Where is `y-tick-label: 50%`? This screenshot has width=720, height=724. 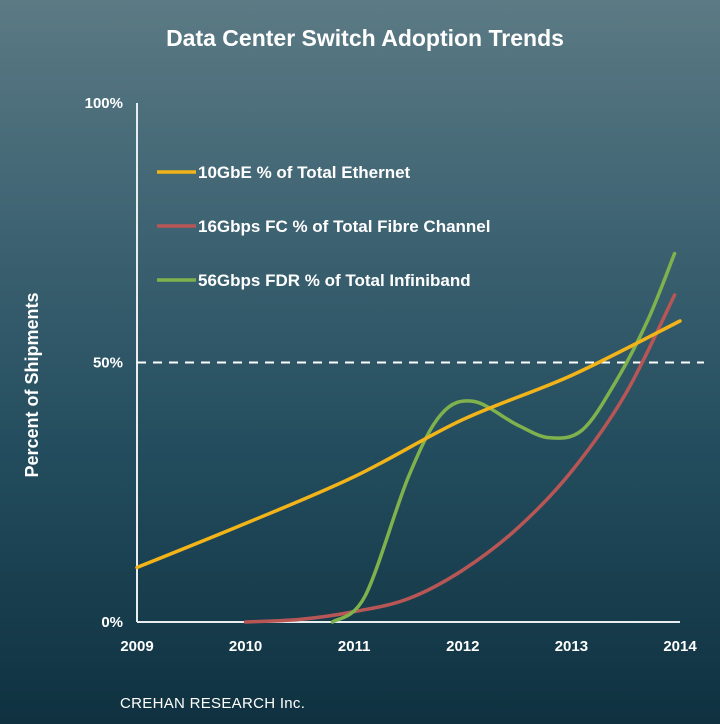
y-tick-label: 50% is located at coordinates (108, 363).